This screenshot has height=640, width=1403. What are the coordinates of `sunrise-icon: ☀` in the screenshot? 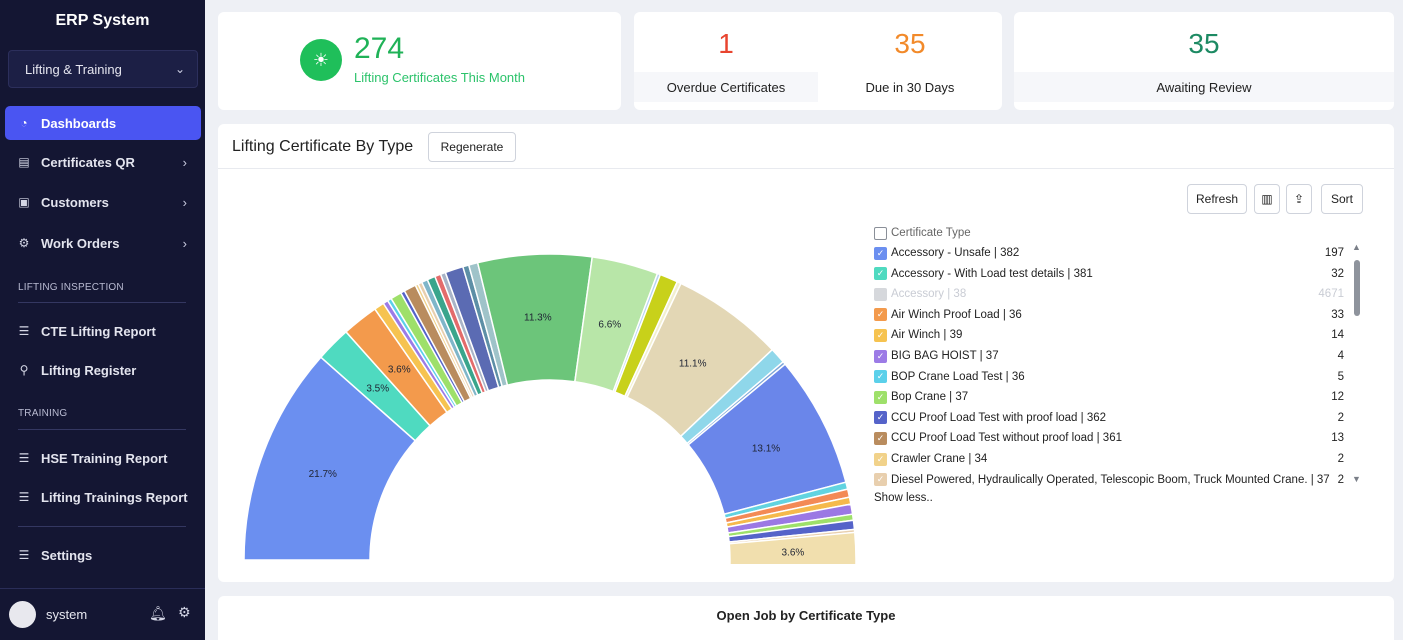 It's located at (321, 60).